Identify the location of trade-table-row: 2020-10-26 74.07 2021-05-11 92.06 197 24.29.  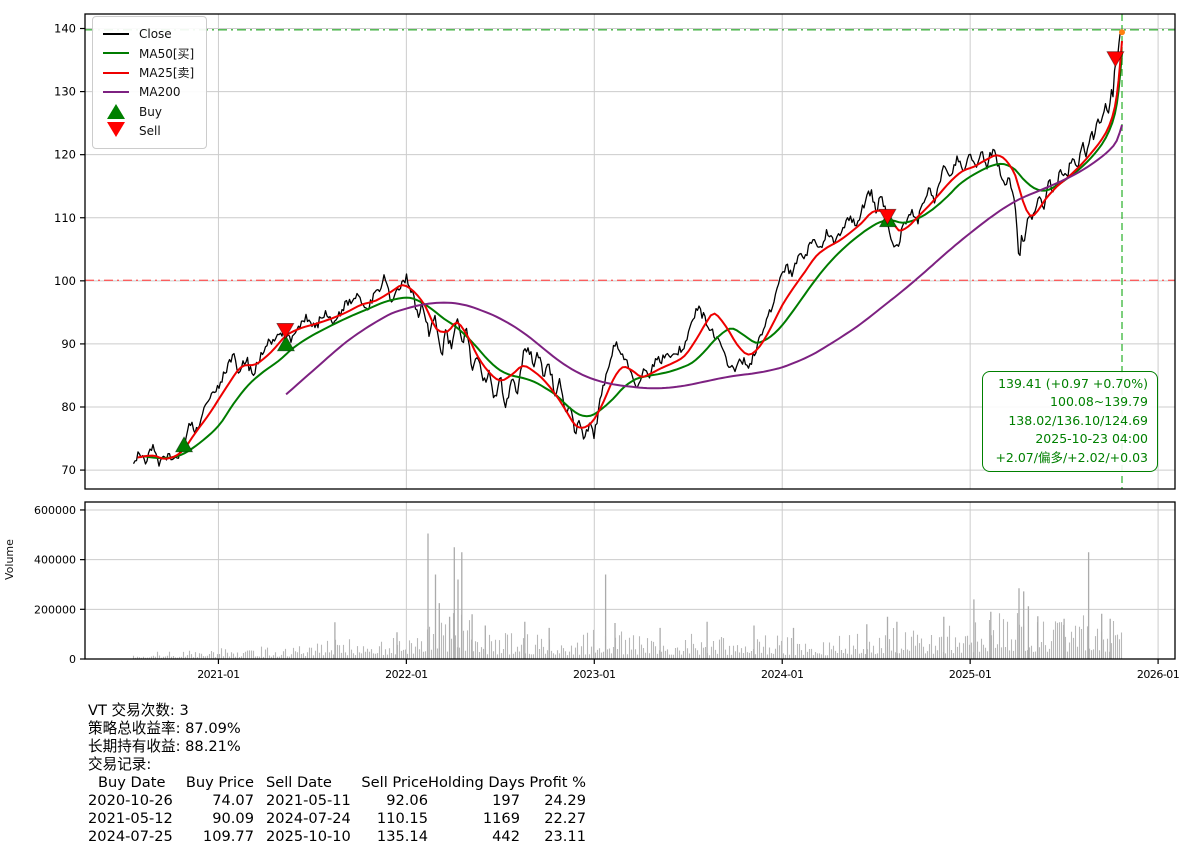
(337, 801).